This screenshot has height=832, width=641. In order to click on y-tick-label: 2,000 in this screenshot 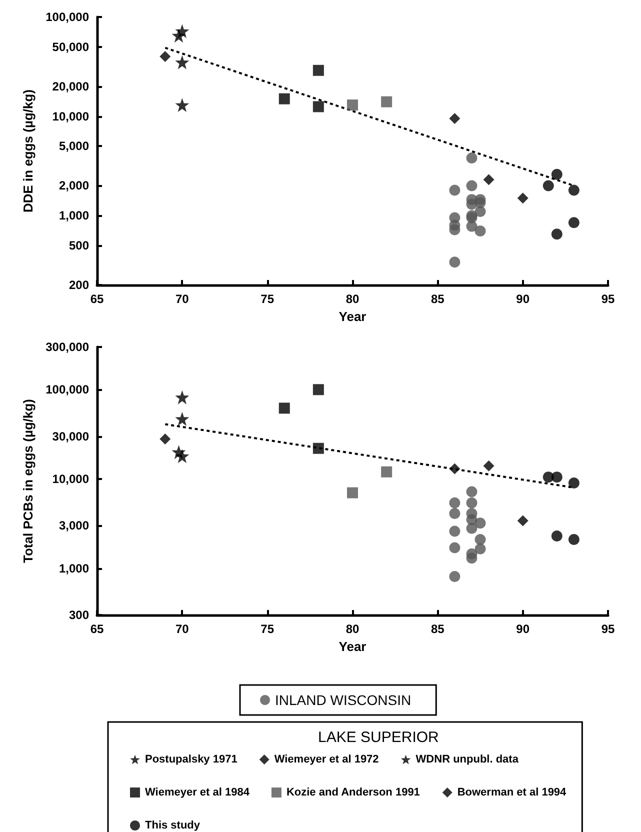, I will do `click(74, 185)`.